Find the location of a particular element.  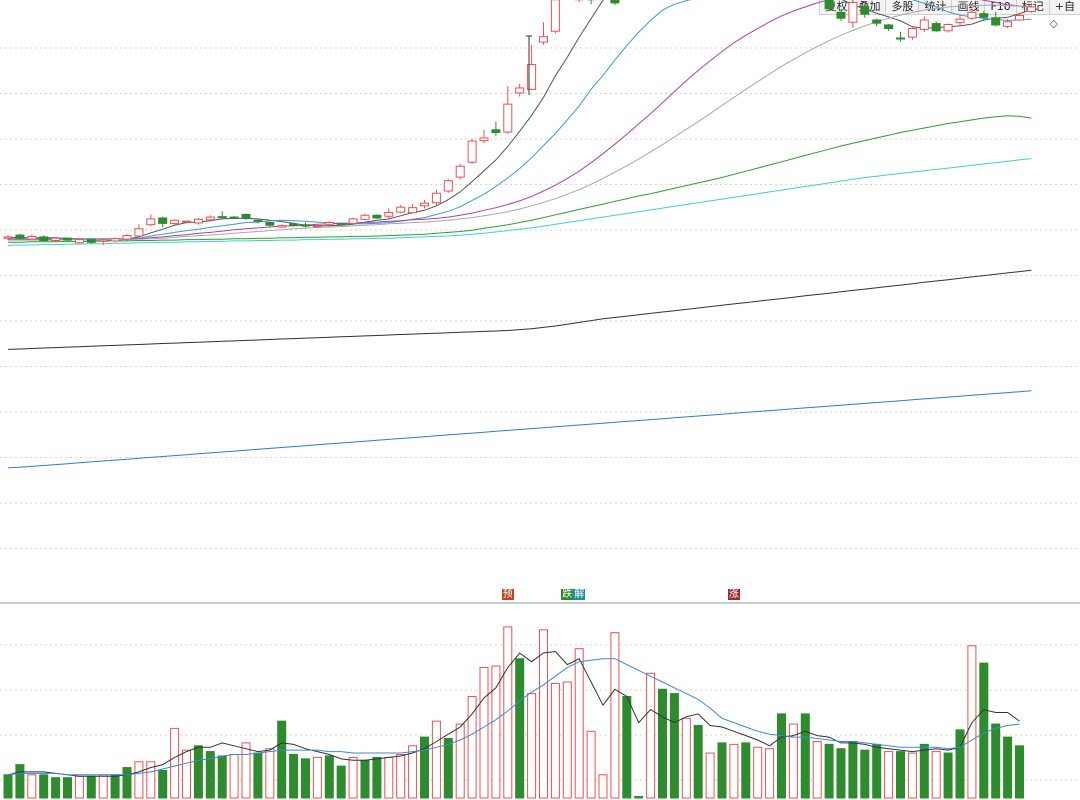

diamond-icon: ◇ is located at coordinates (1053, 23).